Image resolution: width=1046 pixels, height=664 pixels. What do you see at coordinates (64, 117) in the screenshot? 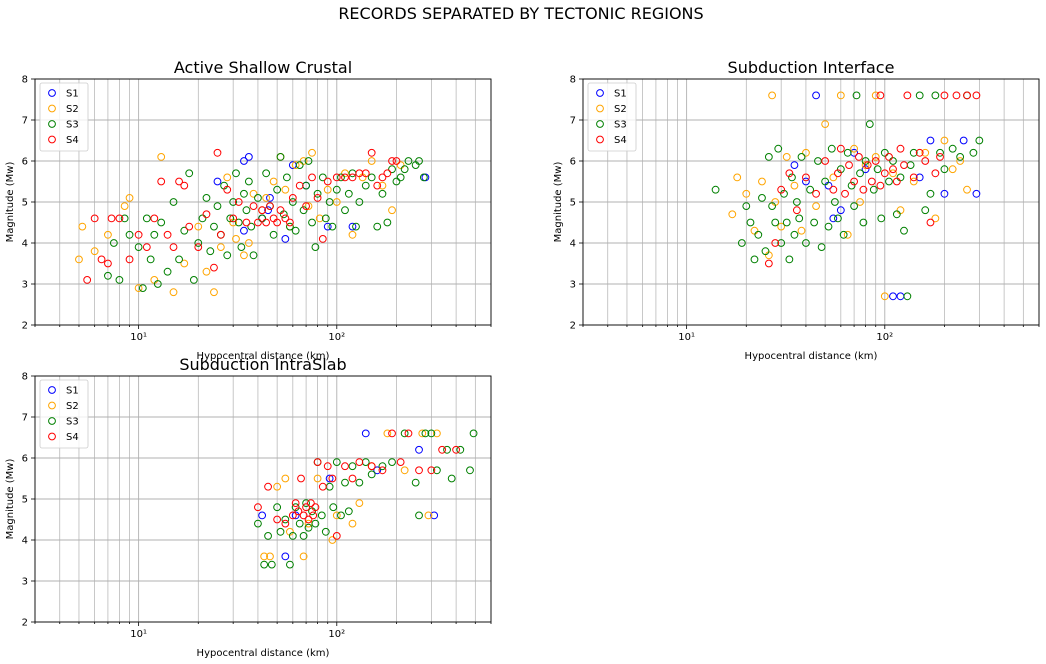
I see `legend-box` at bounding box center [64, 117].